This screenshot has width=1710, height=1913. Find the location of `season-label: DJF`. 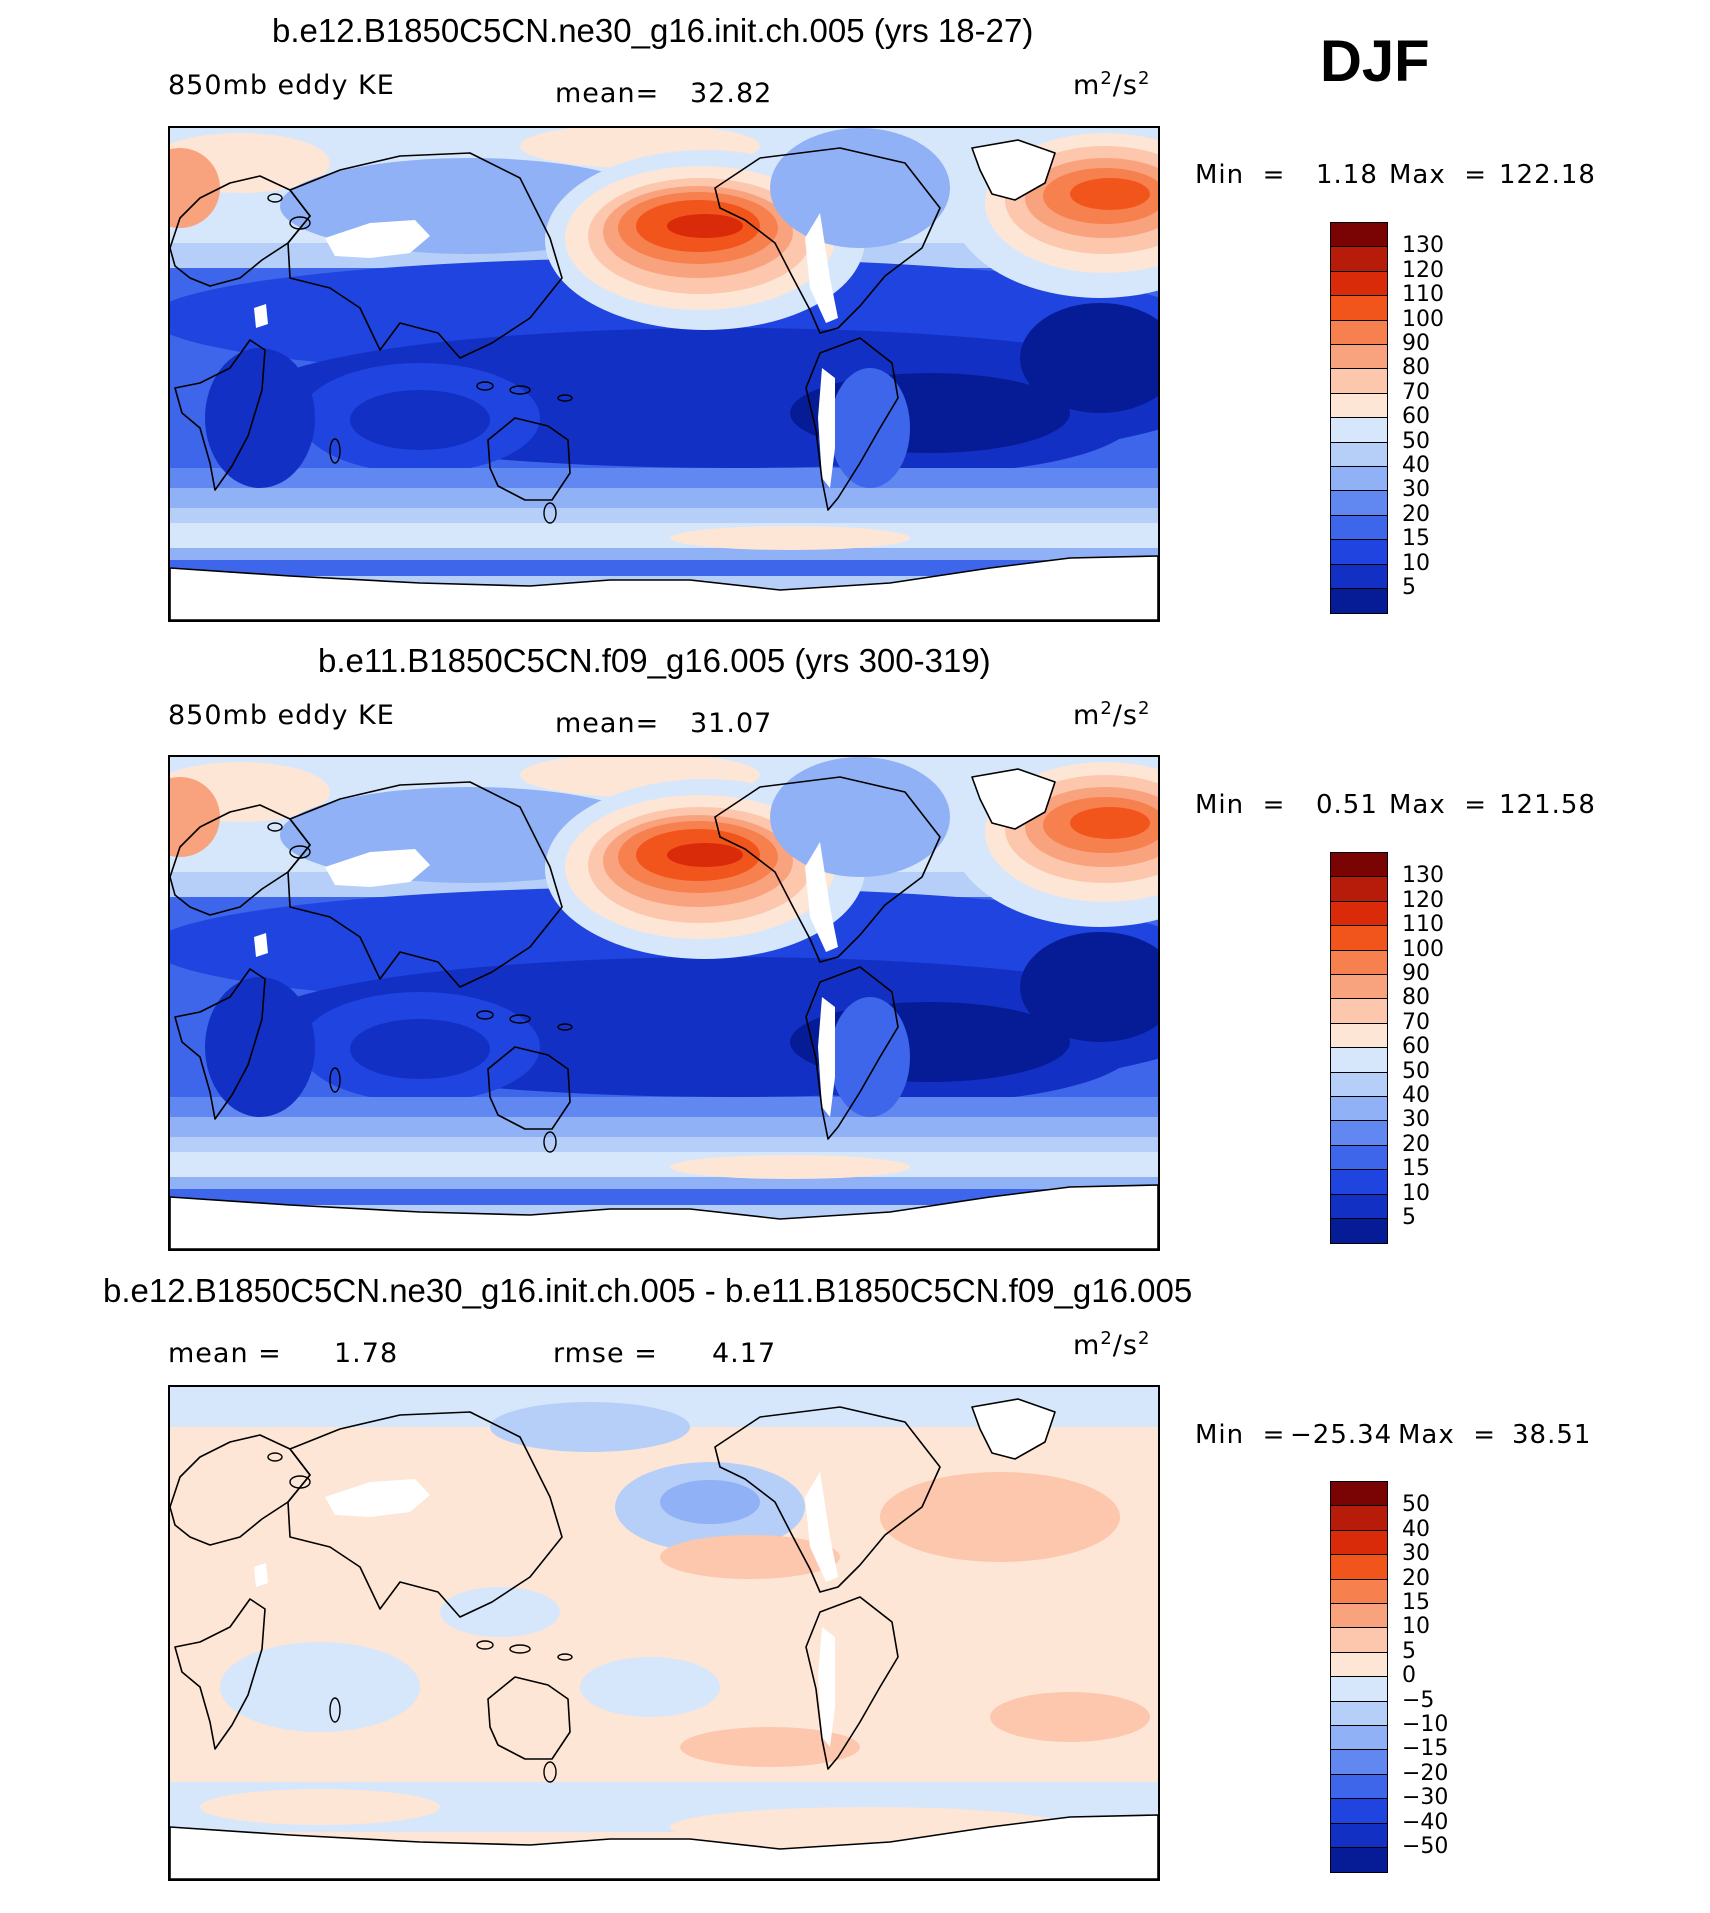

season-label: DJF is located at coordinates (1375, 61).